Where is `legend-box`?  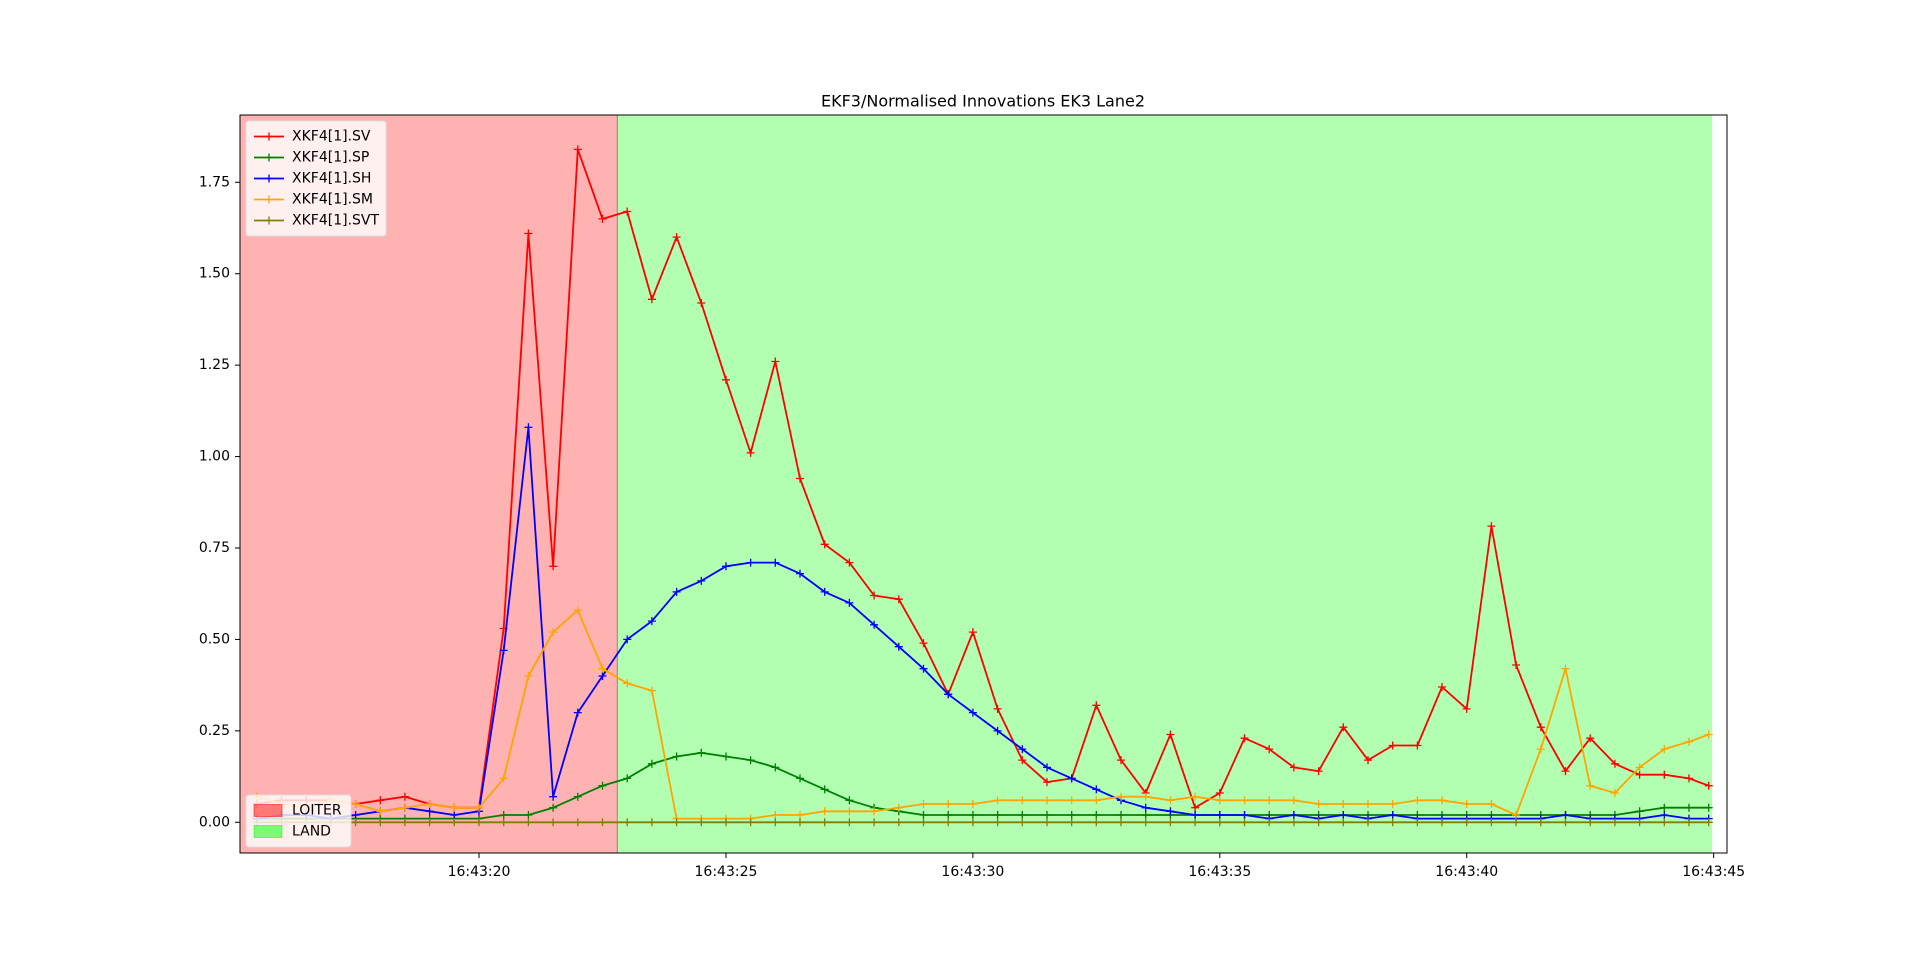
legend-box is located at coordinates (316, 178).